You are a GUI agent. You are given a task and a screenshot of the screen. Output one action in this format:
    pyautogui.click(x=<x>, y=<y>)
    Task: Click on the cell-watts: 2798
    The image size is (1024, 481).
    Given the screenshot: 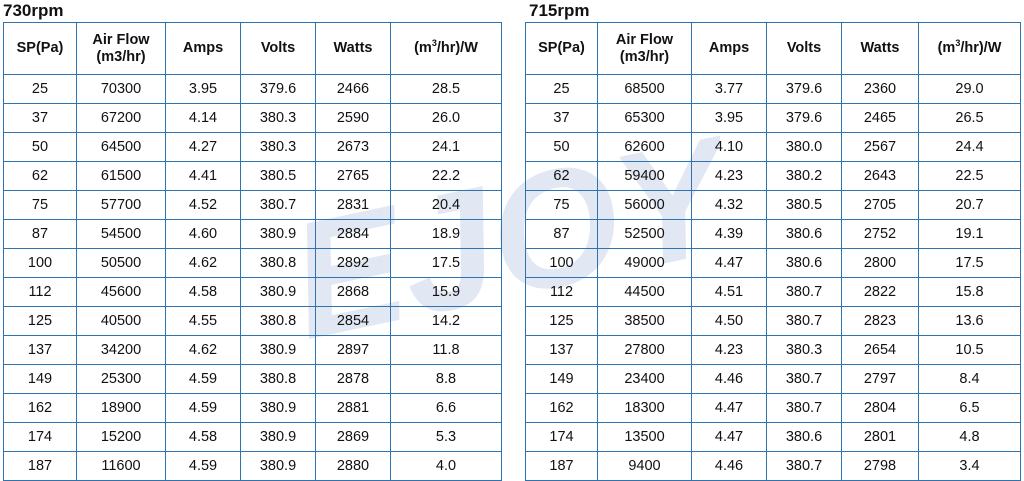 What is the action you would take?
    pyautogui.click(x=880, y=466)
    